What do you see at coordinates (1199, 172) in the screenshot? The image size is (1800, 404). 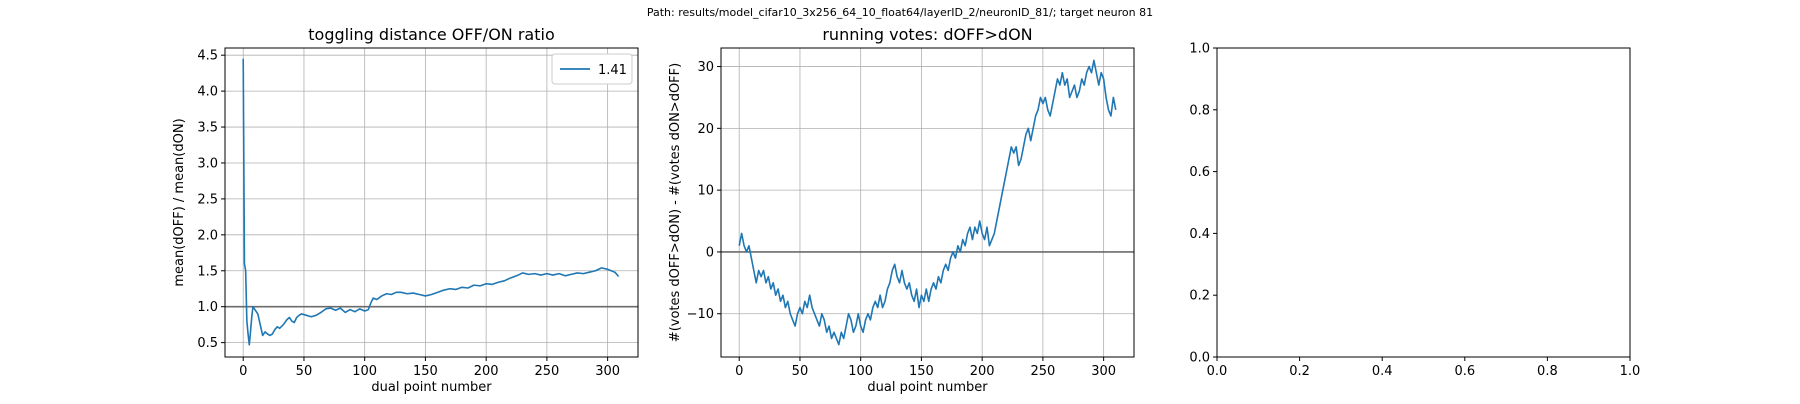 I see `y-tick-label: 0.6` at bounding box center [1199, 172].